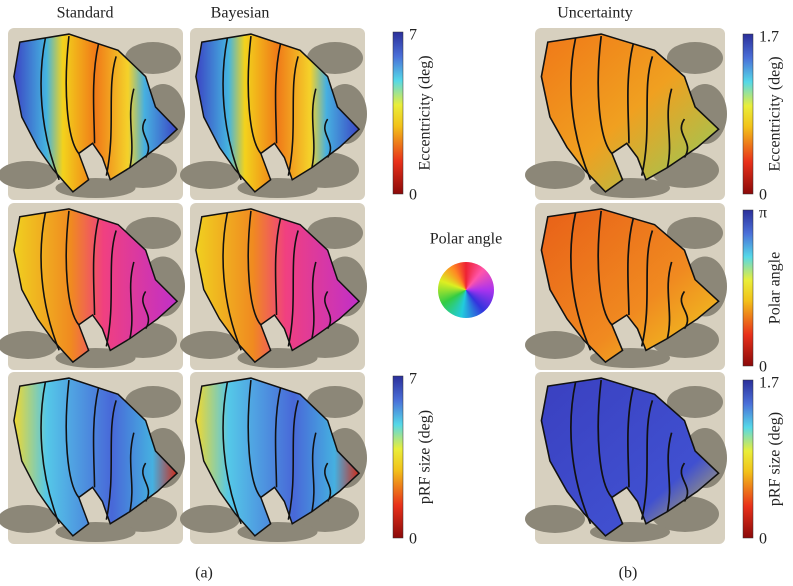 The height and width of the screenshot is (586, 793). I want to click on polar-angle-wheel, so click(466, 290).